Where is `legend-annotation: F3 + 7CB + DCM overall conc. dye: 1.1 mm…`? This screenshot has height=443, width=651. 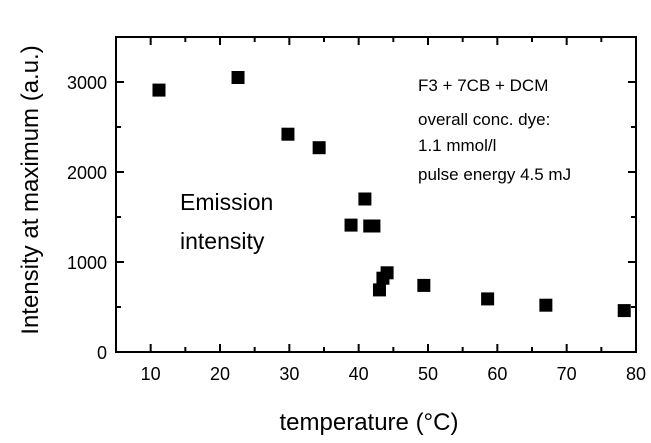
legend-annotation: F3 + 7CB + DCM overall conc. dye: 1.1 mm… is located at coordinates (494, 130).